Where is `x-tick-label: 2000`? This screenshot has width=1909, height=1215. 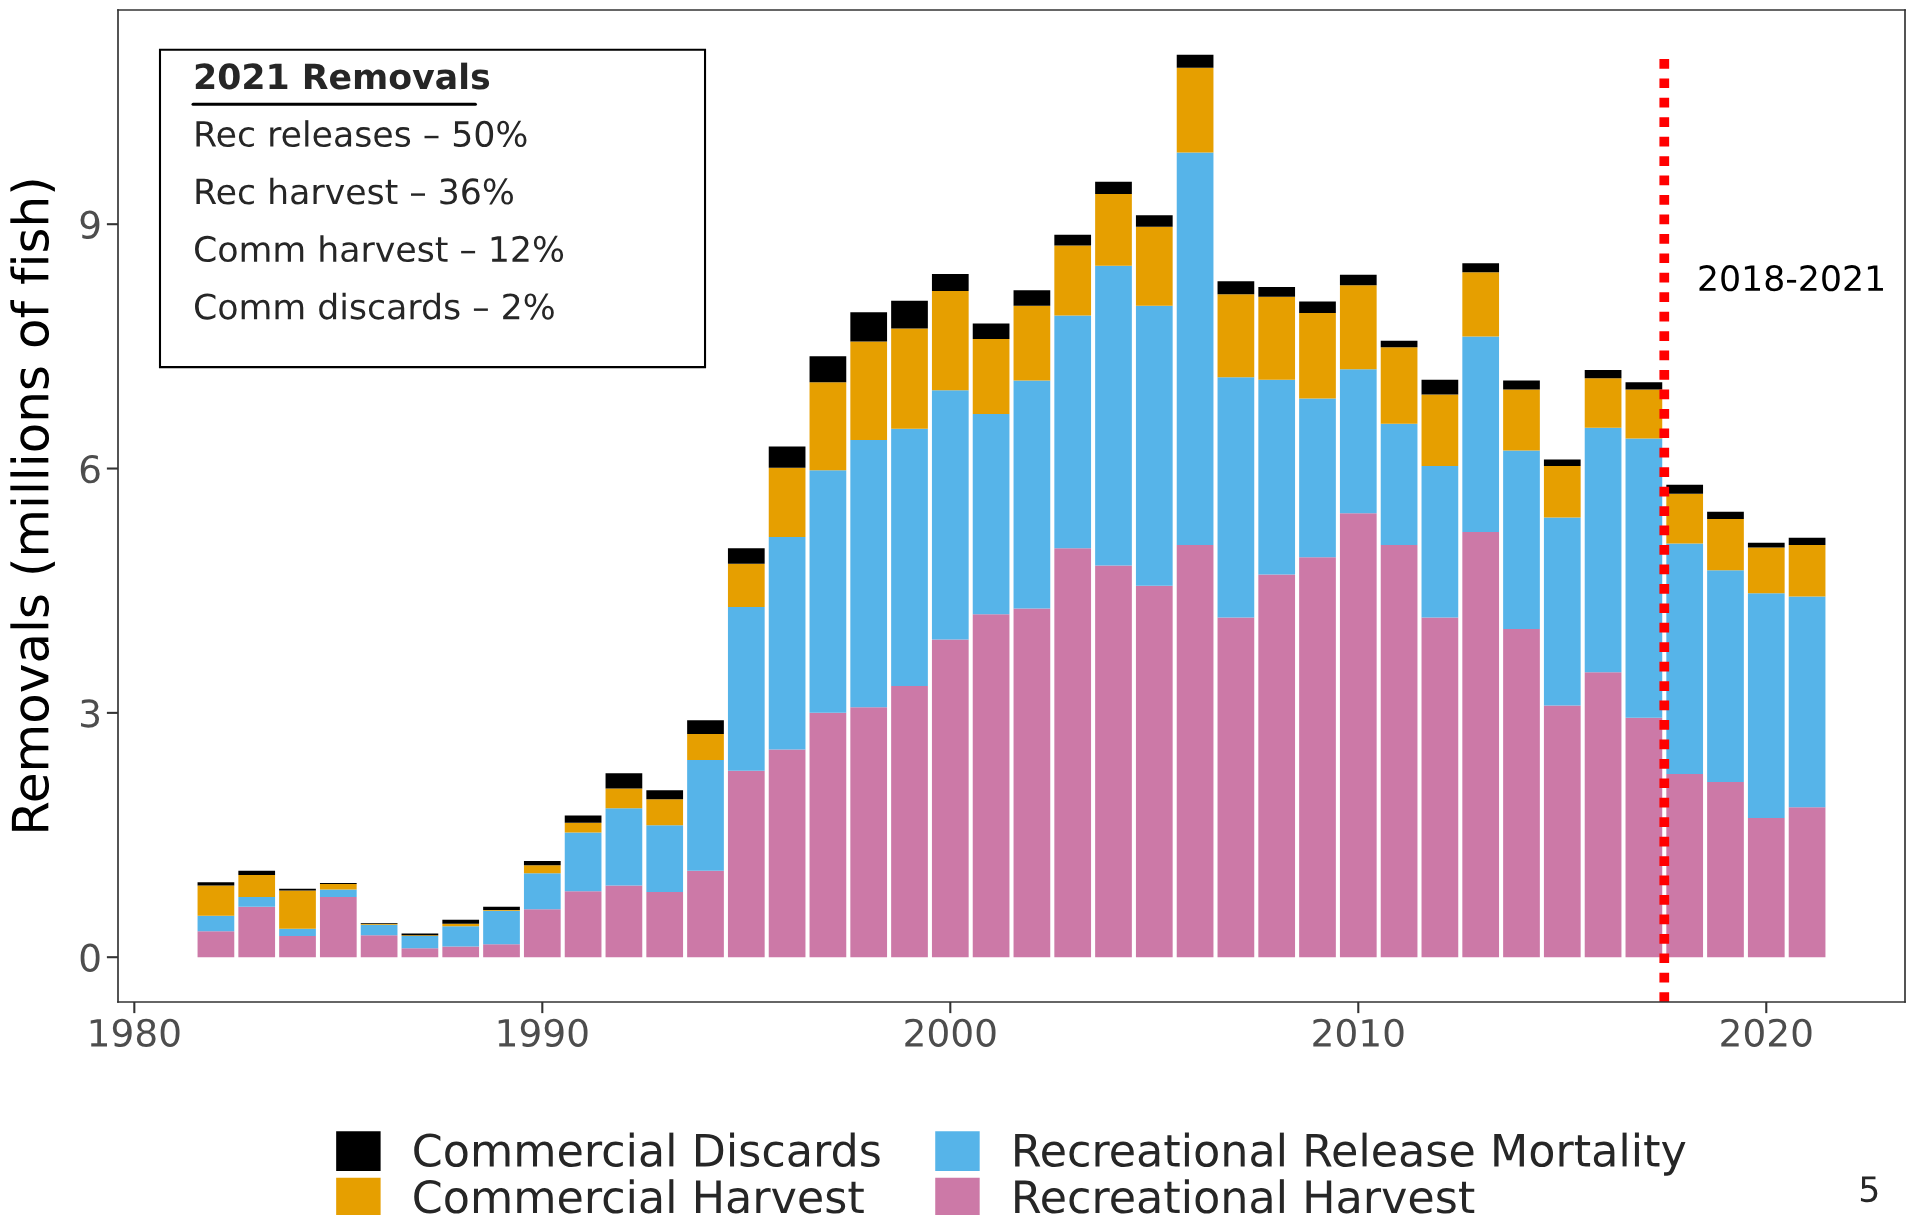 x-tick-label: 2000 is located at coordinates (950, 1032).